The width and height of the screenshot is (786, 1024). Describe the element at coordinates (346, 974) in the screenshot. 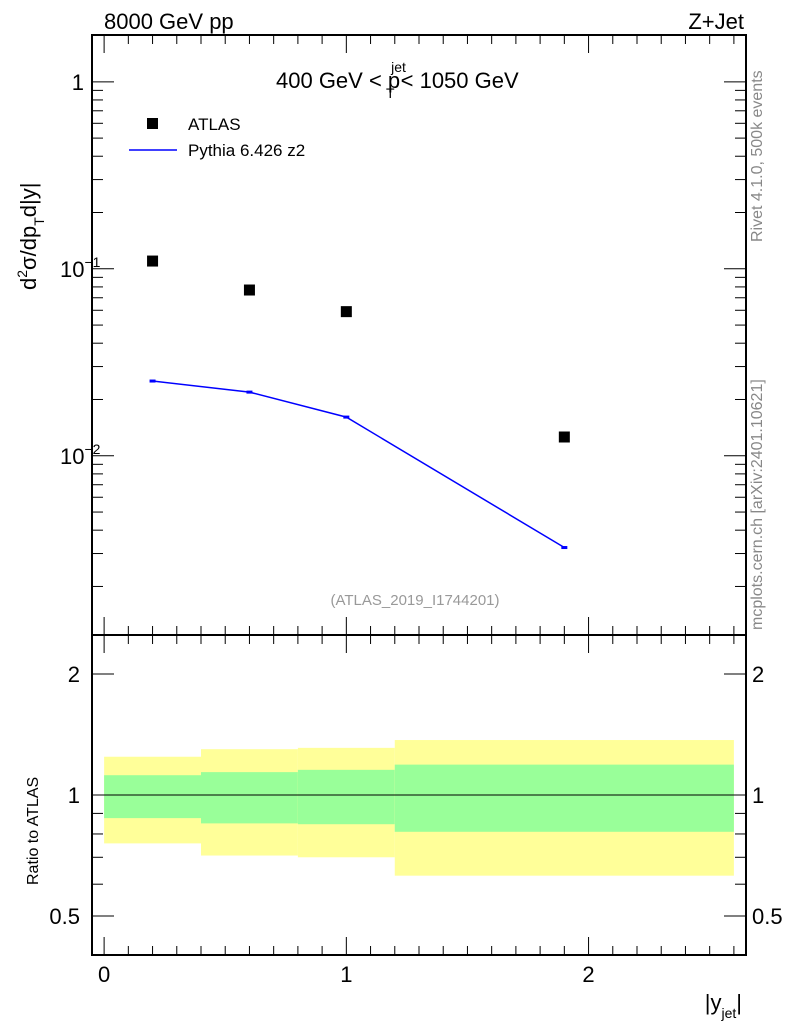

I see `x-tick-label: 1` at that location.